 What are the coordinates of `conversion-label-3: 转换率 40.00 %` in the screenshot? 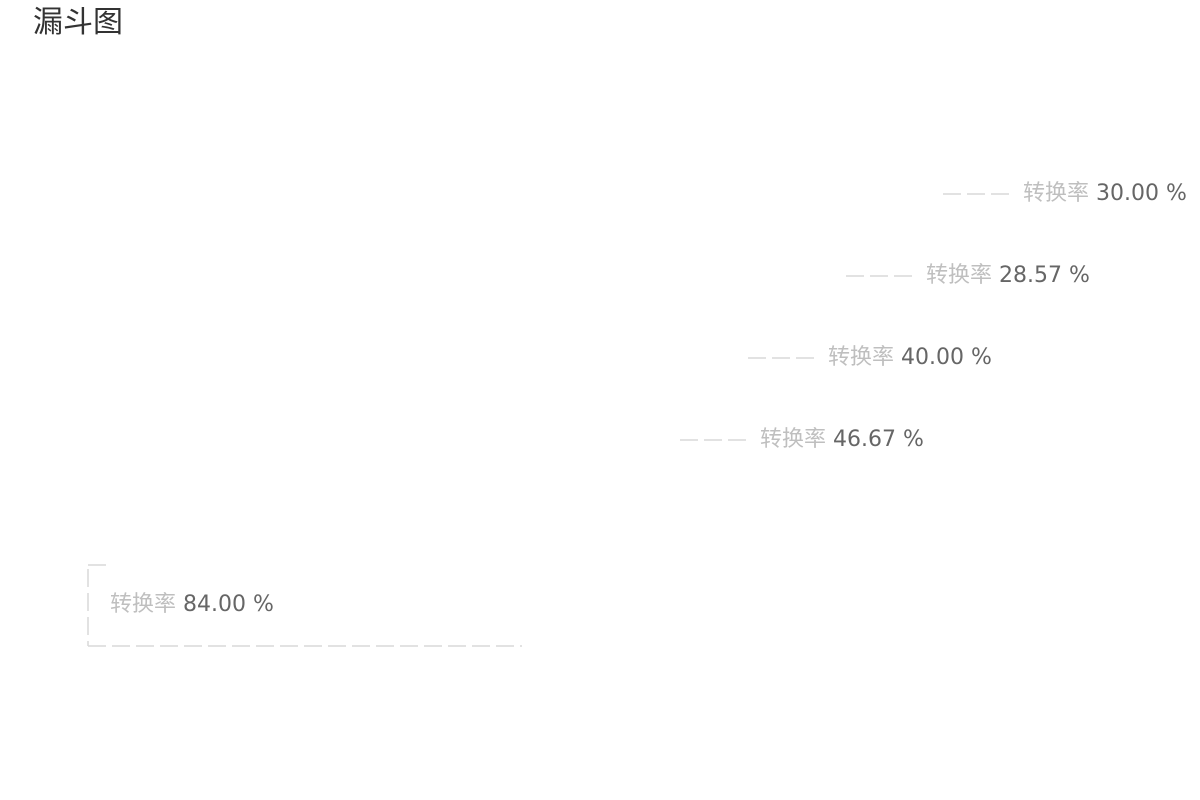 It's located at (910, 358).